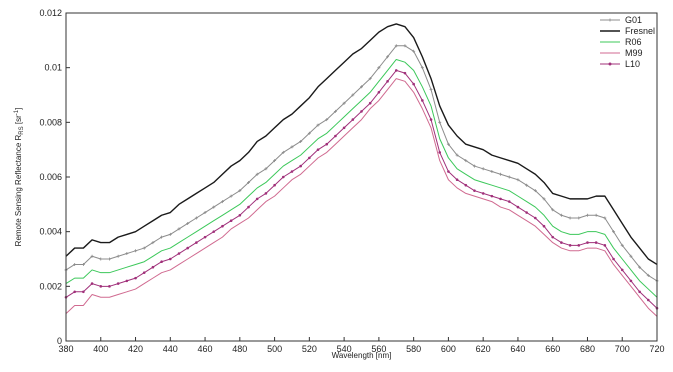 The width and height of the screenshot is (673, 372). Describe the element at coordinates (587, 349) in the screenshot. I see `x-tick-label: 680` at that location.